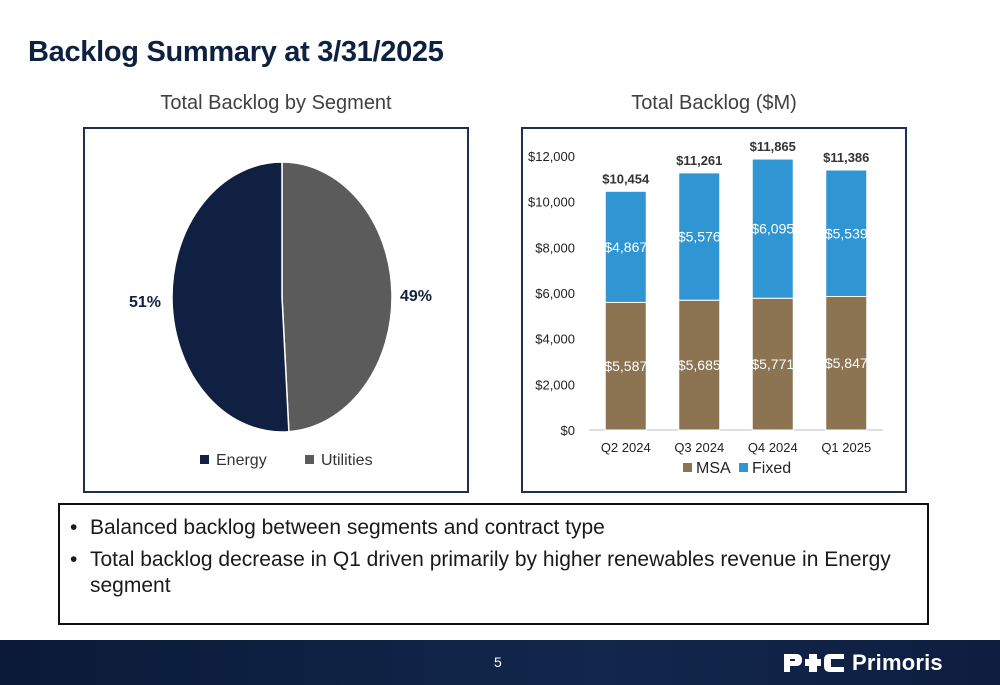 This screenshot has height=685, width=1000. What do you see at coordinates (241, 460) in the screenshot?
I see `legend-label-energy: Energy` at bounding box center [241, 460].